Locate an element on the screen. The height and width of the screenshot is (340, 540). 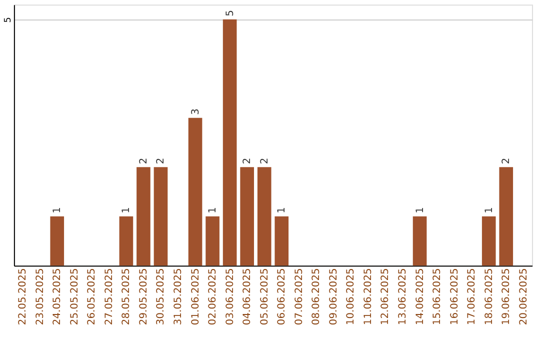
x-tick-label: 29.05.2025 is located at coordinates (144, 297).